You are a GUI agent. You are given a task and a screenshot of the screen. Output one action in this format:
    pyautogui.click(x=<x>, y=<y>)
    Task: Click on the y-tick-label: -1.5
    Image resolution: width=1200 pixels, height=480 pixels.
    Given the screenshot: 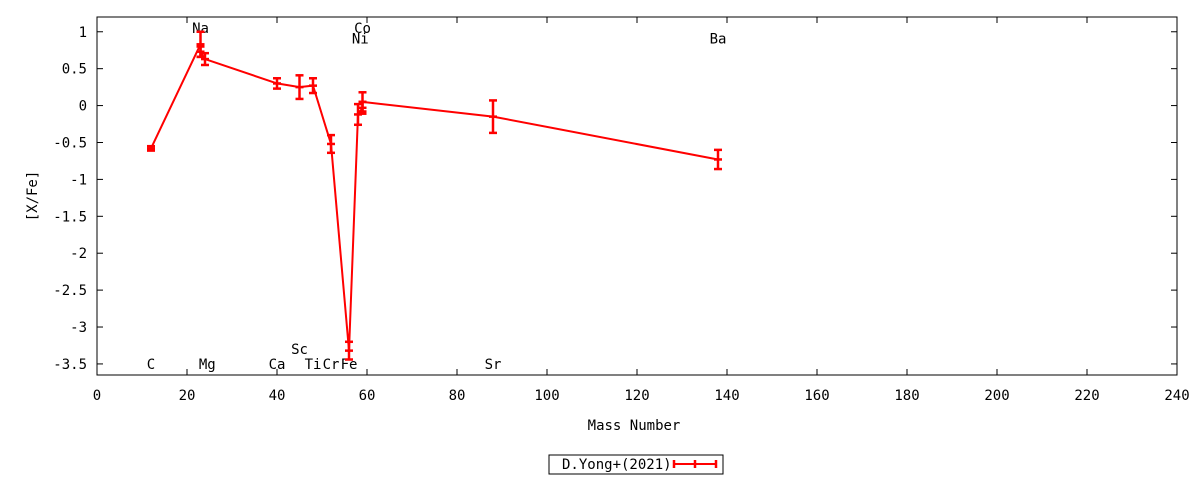 What is the action you would take?
    pyautogui.click(x=70, y=217)
    